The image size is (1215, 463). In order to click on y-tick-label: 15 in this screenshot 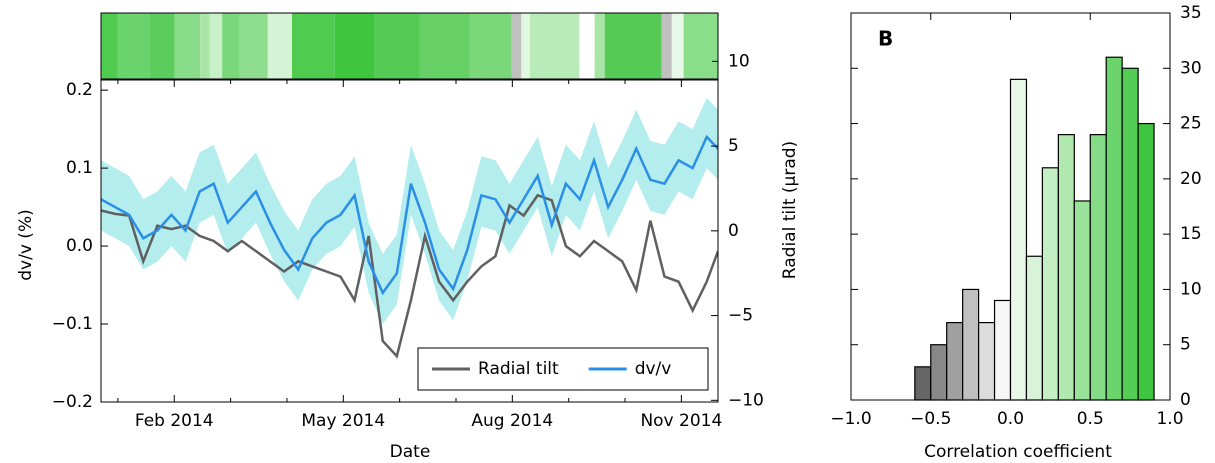, I will do `click(1191, 234)`.